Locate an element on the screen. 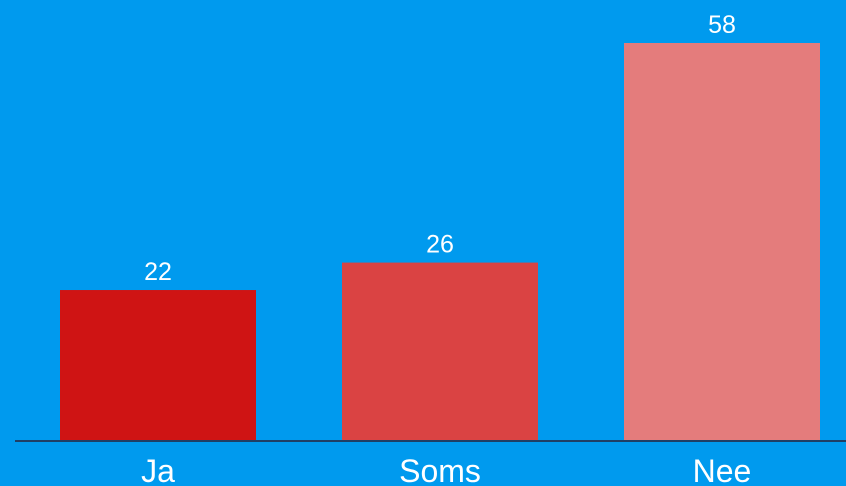  category-label-soms: Soms is located at coordinates (440, 469).